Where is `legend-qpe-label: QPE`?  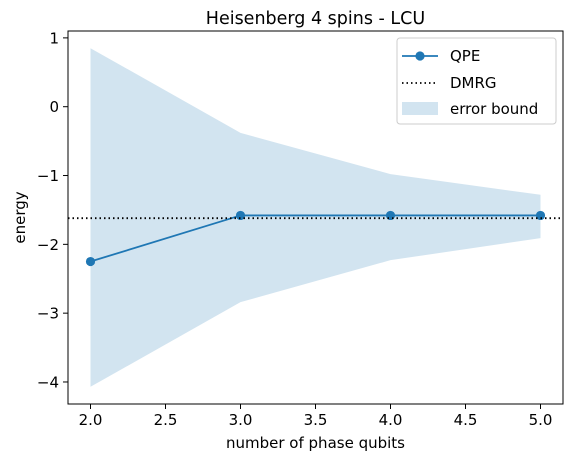 legend-qpe-label: QPE is located at coordinates (465, 56).